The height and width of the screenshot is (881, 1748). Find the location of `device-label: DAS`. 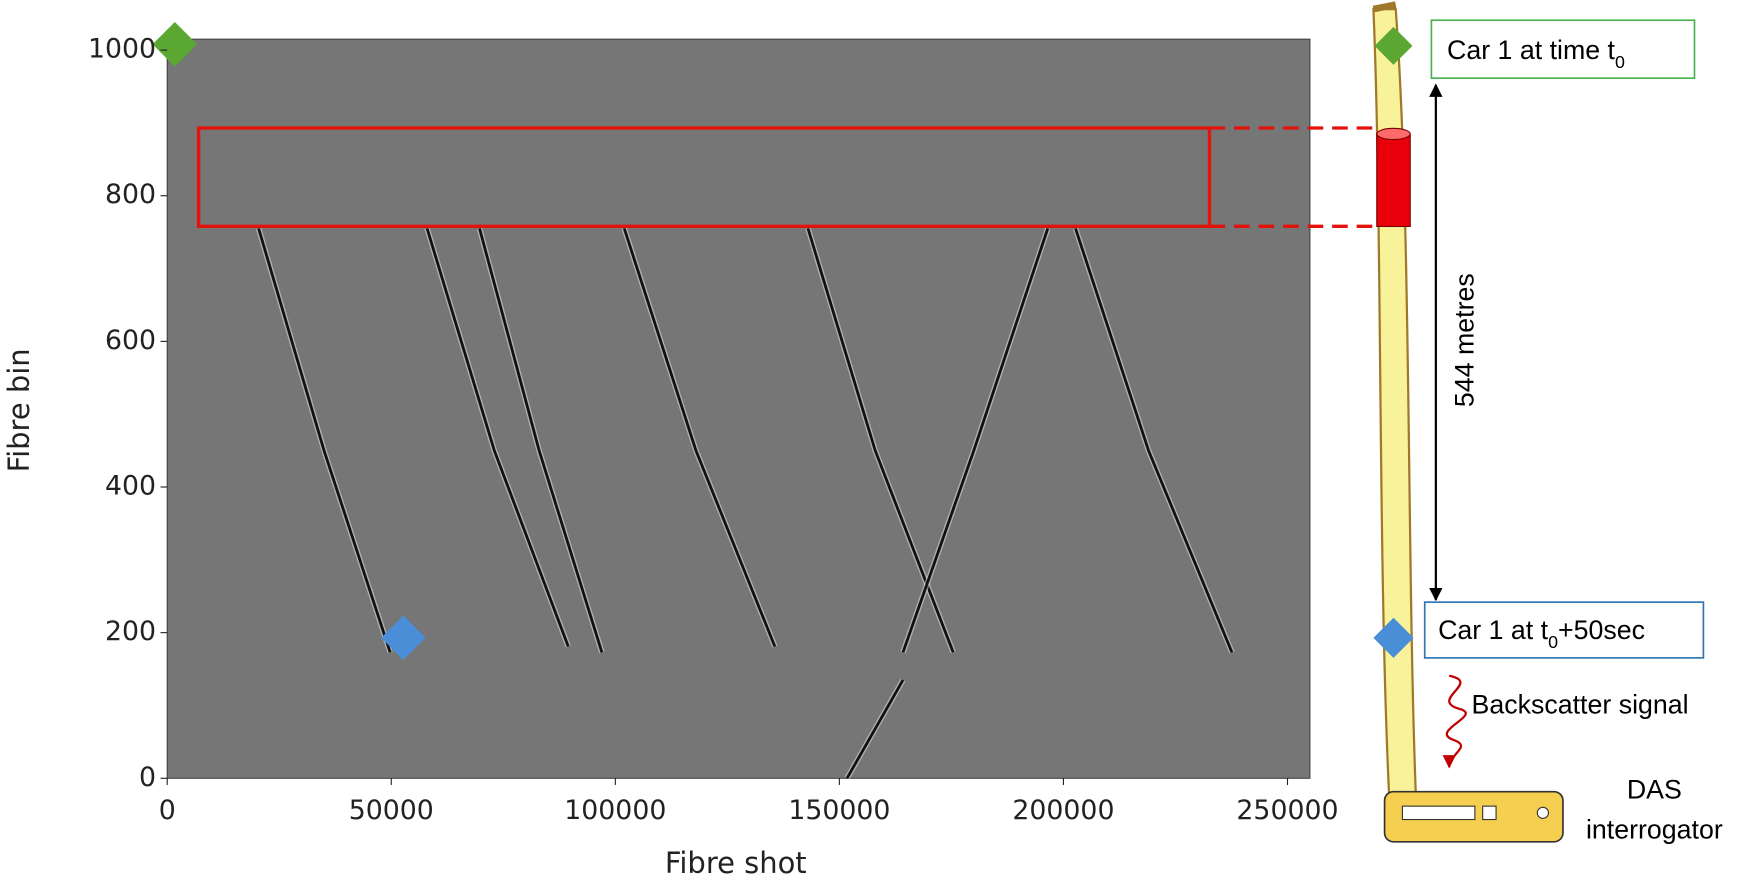

device-label: DAS is located at coordinates (1654, 789).